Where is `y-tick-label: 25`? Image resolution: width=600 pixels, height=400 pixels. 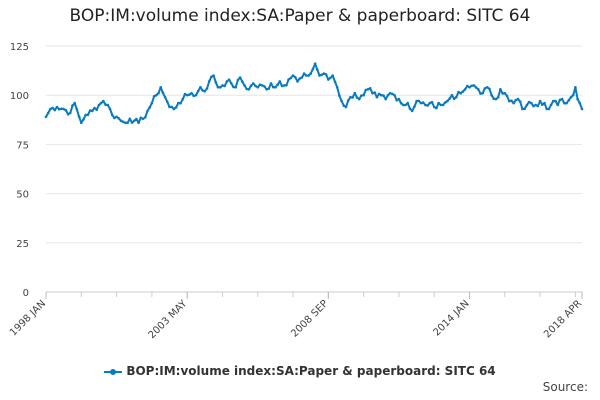
y-tick-label: 25 is located at coordinates (22, 244).